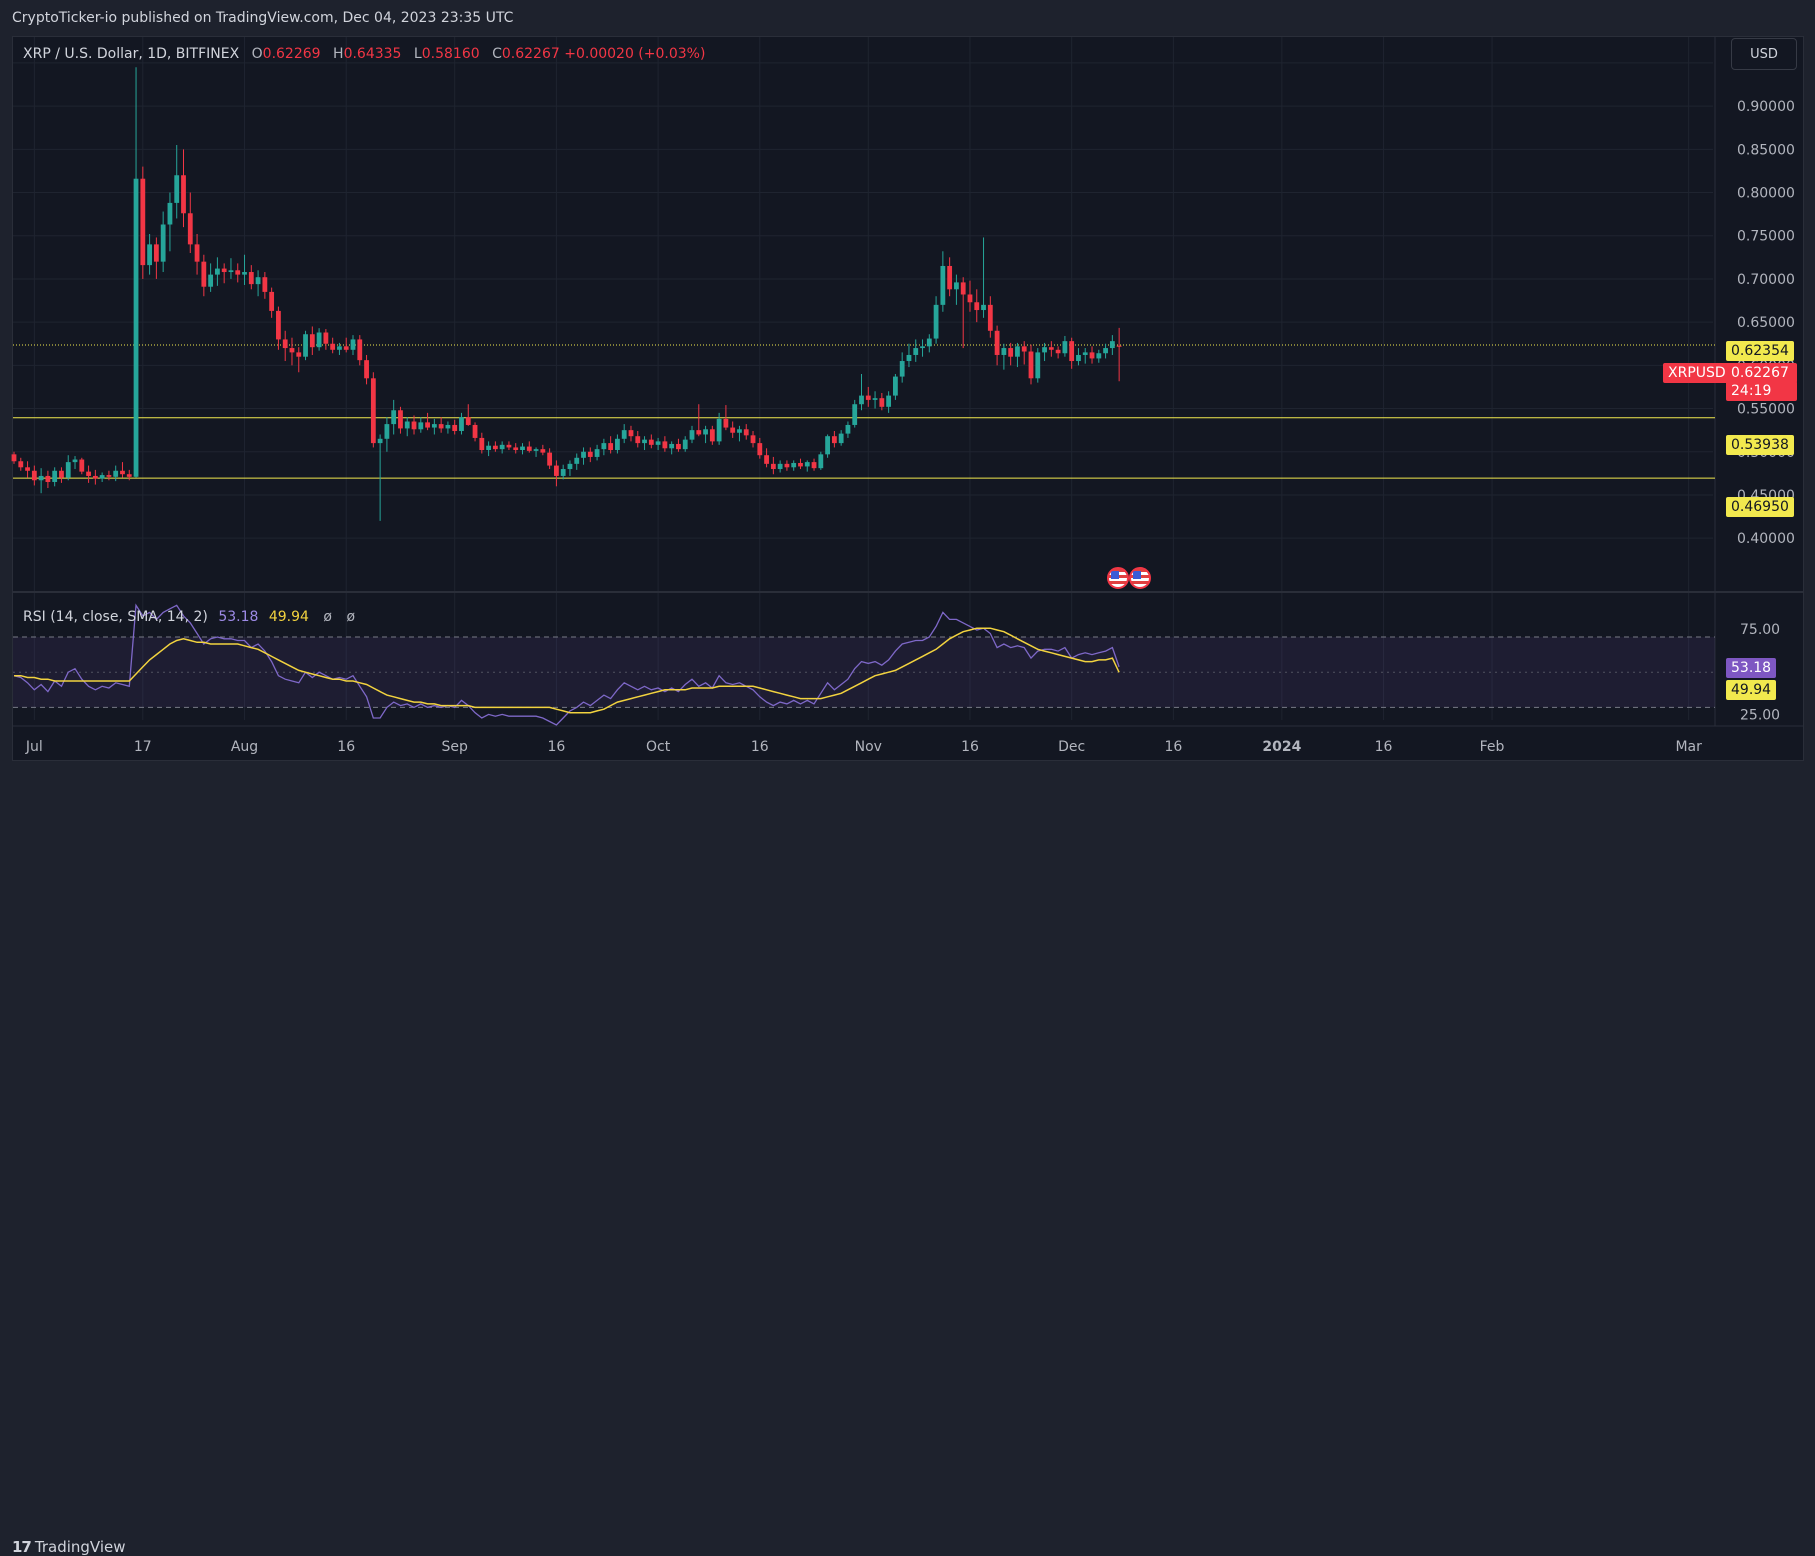  Describe the element at coordinates (1761, 391) in the screenshot. I see `countdown-tag: 24:19` at that location.